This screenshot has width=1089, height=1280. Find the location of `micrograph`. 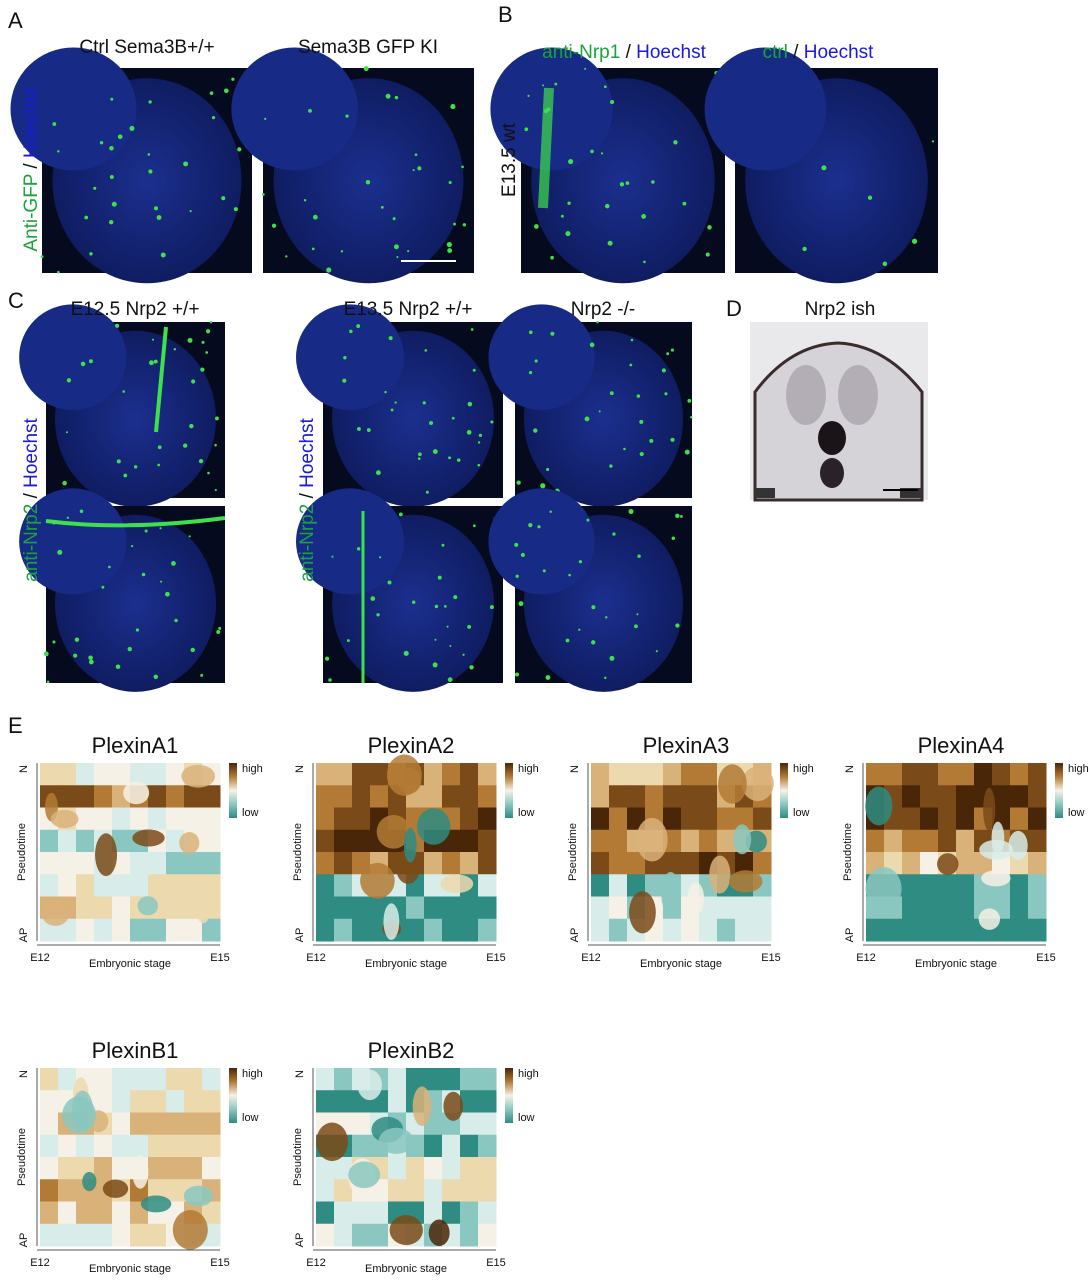

micrograph is located at coordinates (608, 165).